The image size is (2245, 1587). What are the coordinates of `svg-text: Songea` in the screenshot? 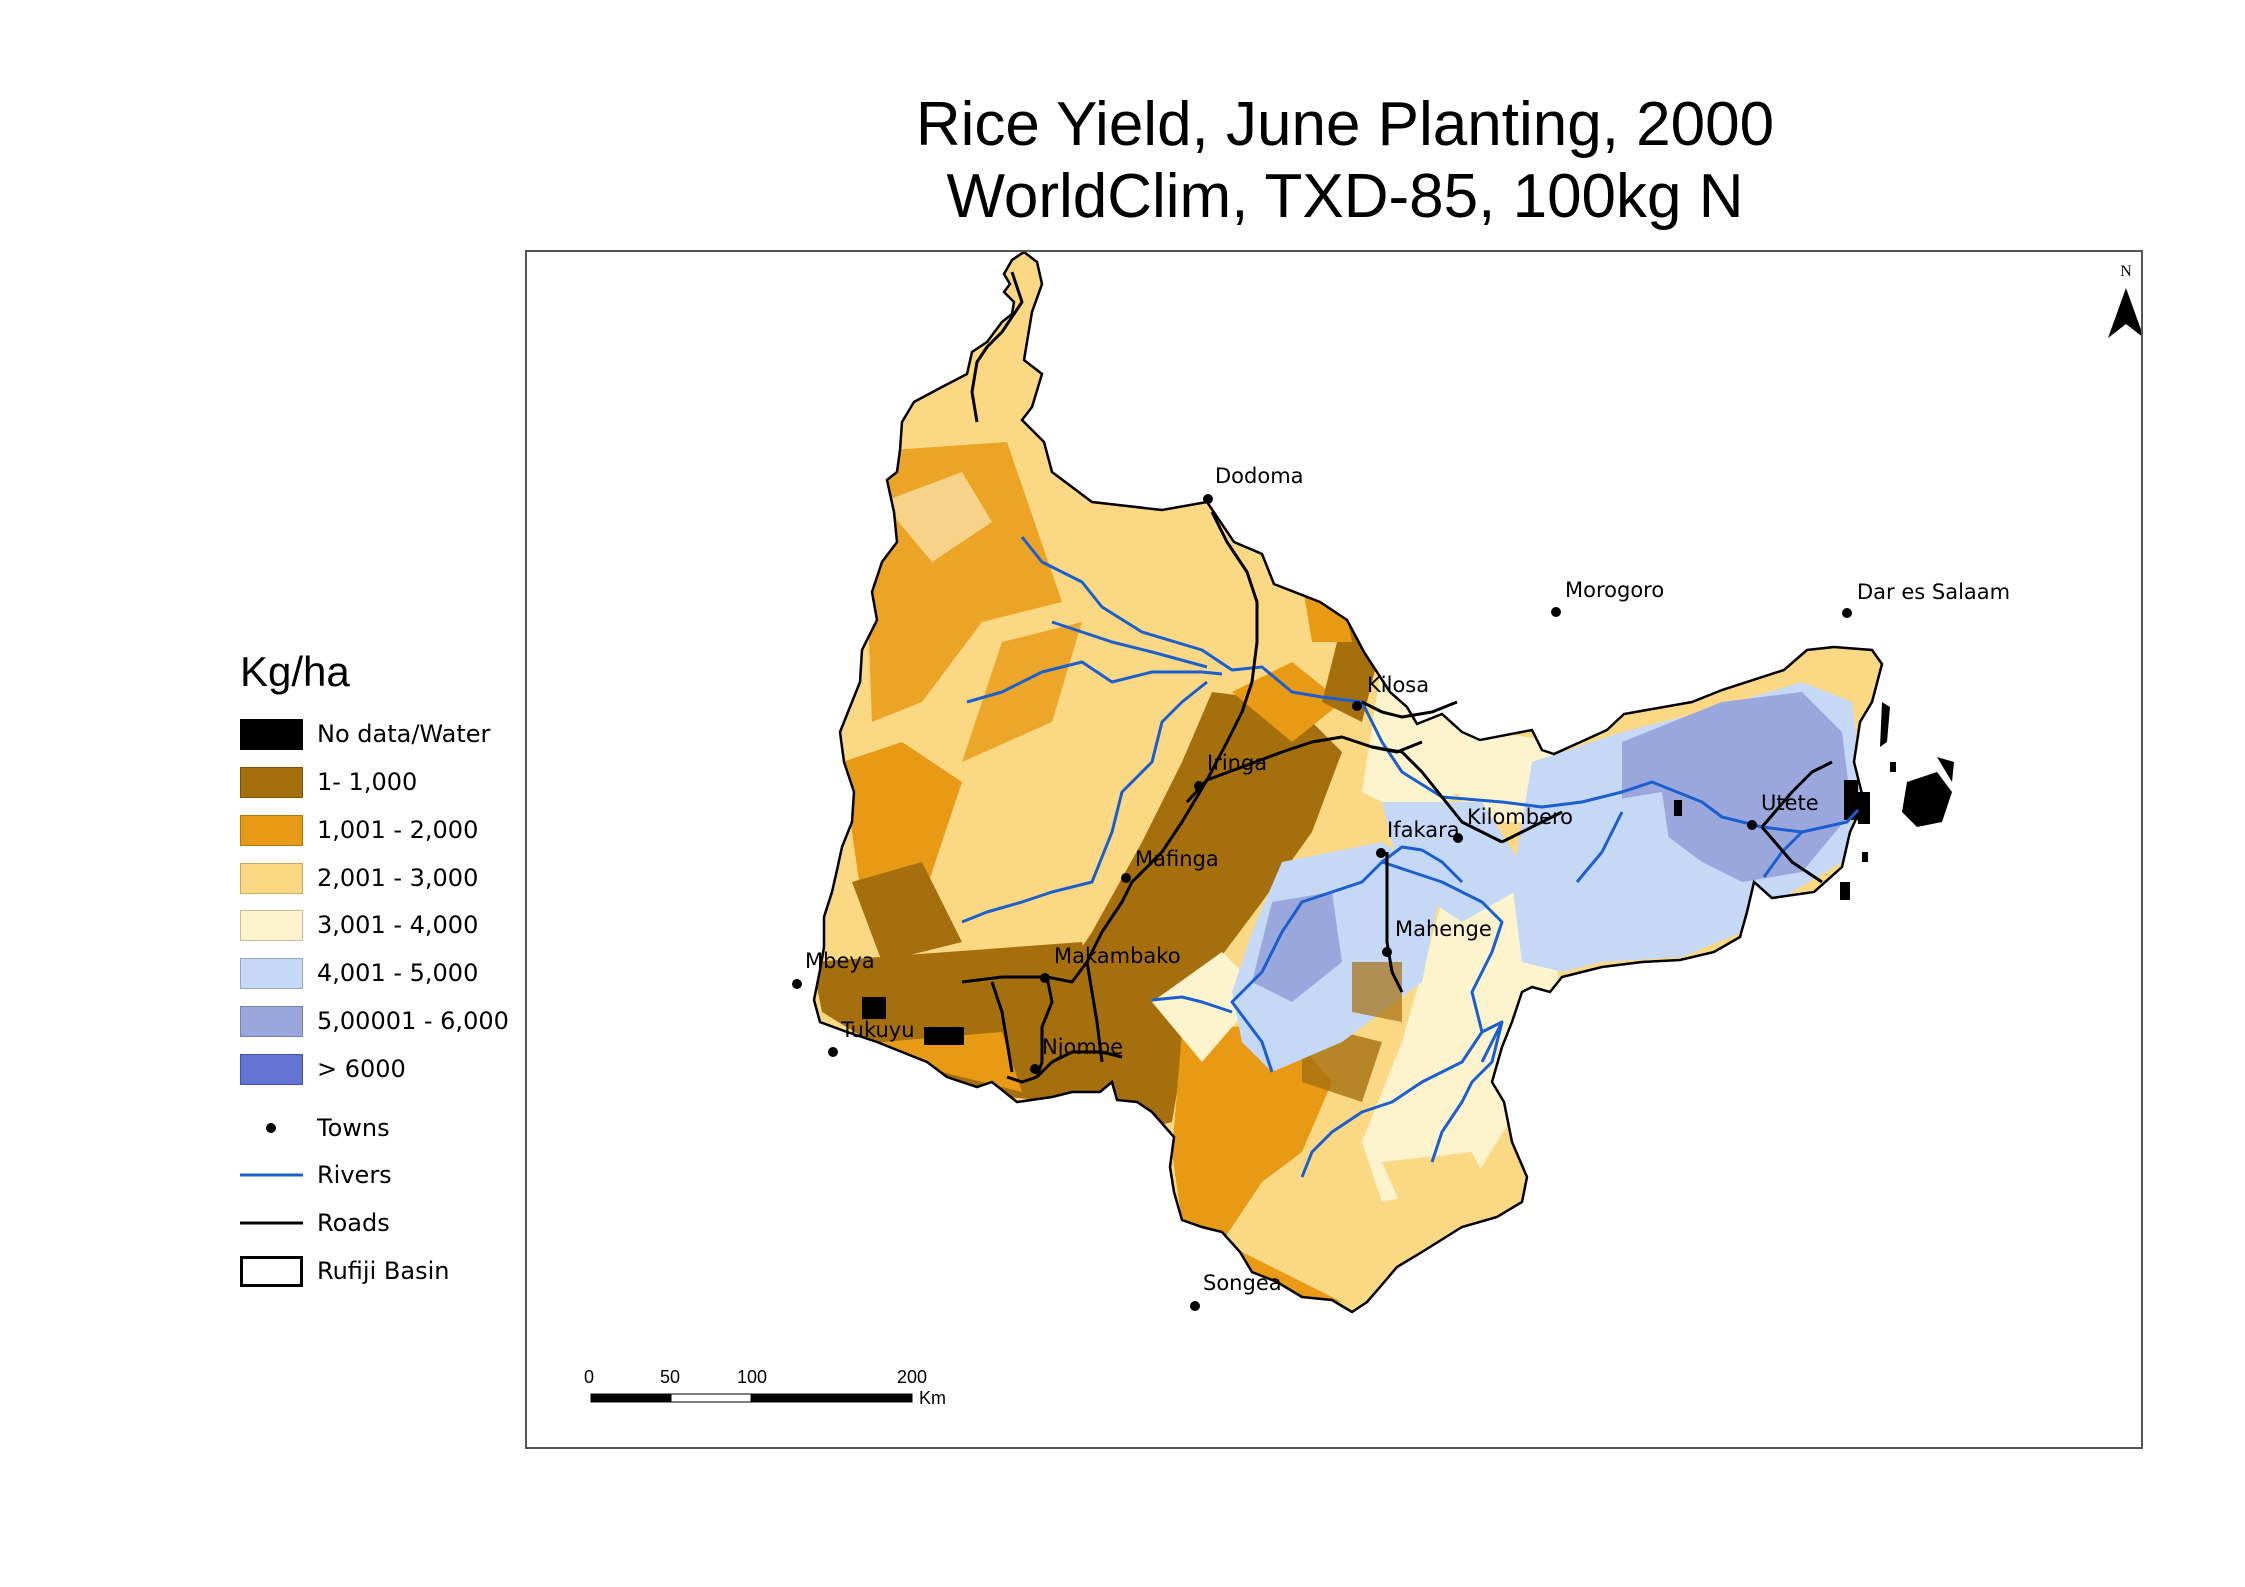 It's located at (1242, 1283).